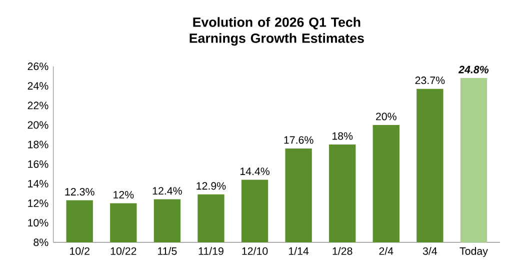 The height and width of the screenshot is (277, 529). What do you see at coordinates (211, 251) in the screenshot?
I see `x-tick-label: 11/19` at bounding box center [211, 251].